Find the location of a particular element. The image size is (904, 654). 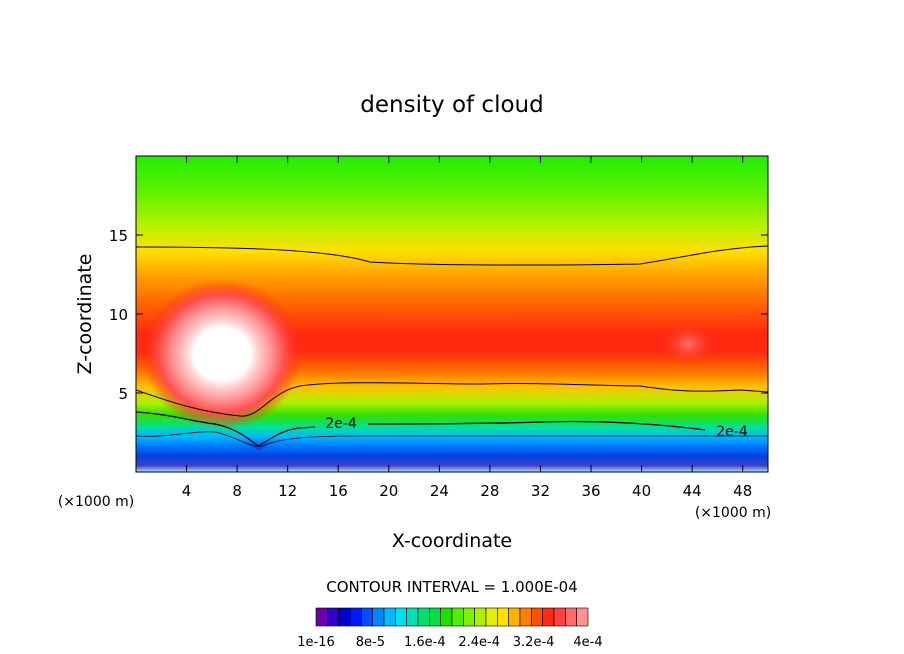

colorbar is located at coordinates (452, 617).